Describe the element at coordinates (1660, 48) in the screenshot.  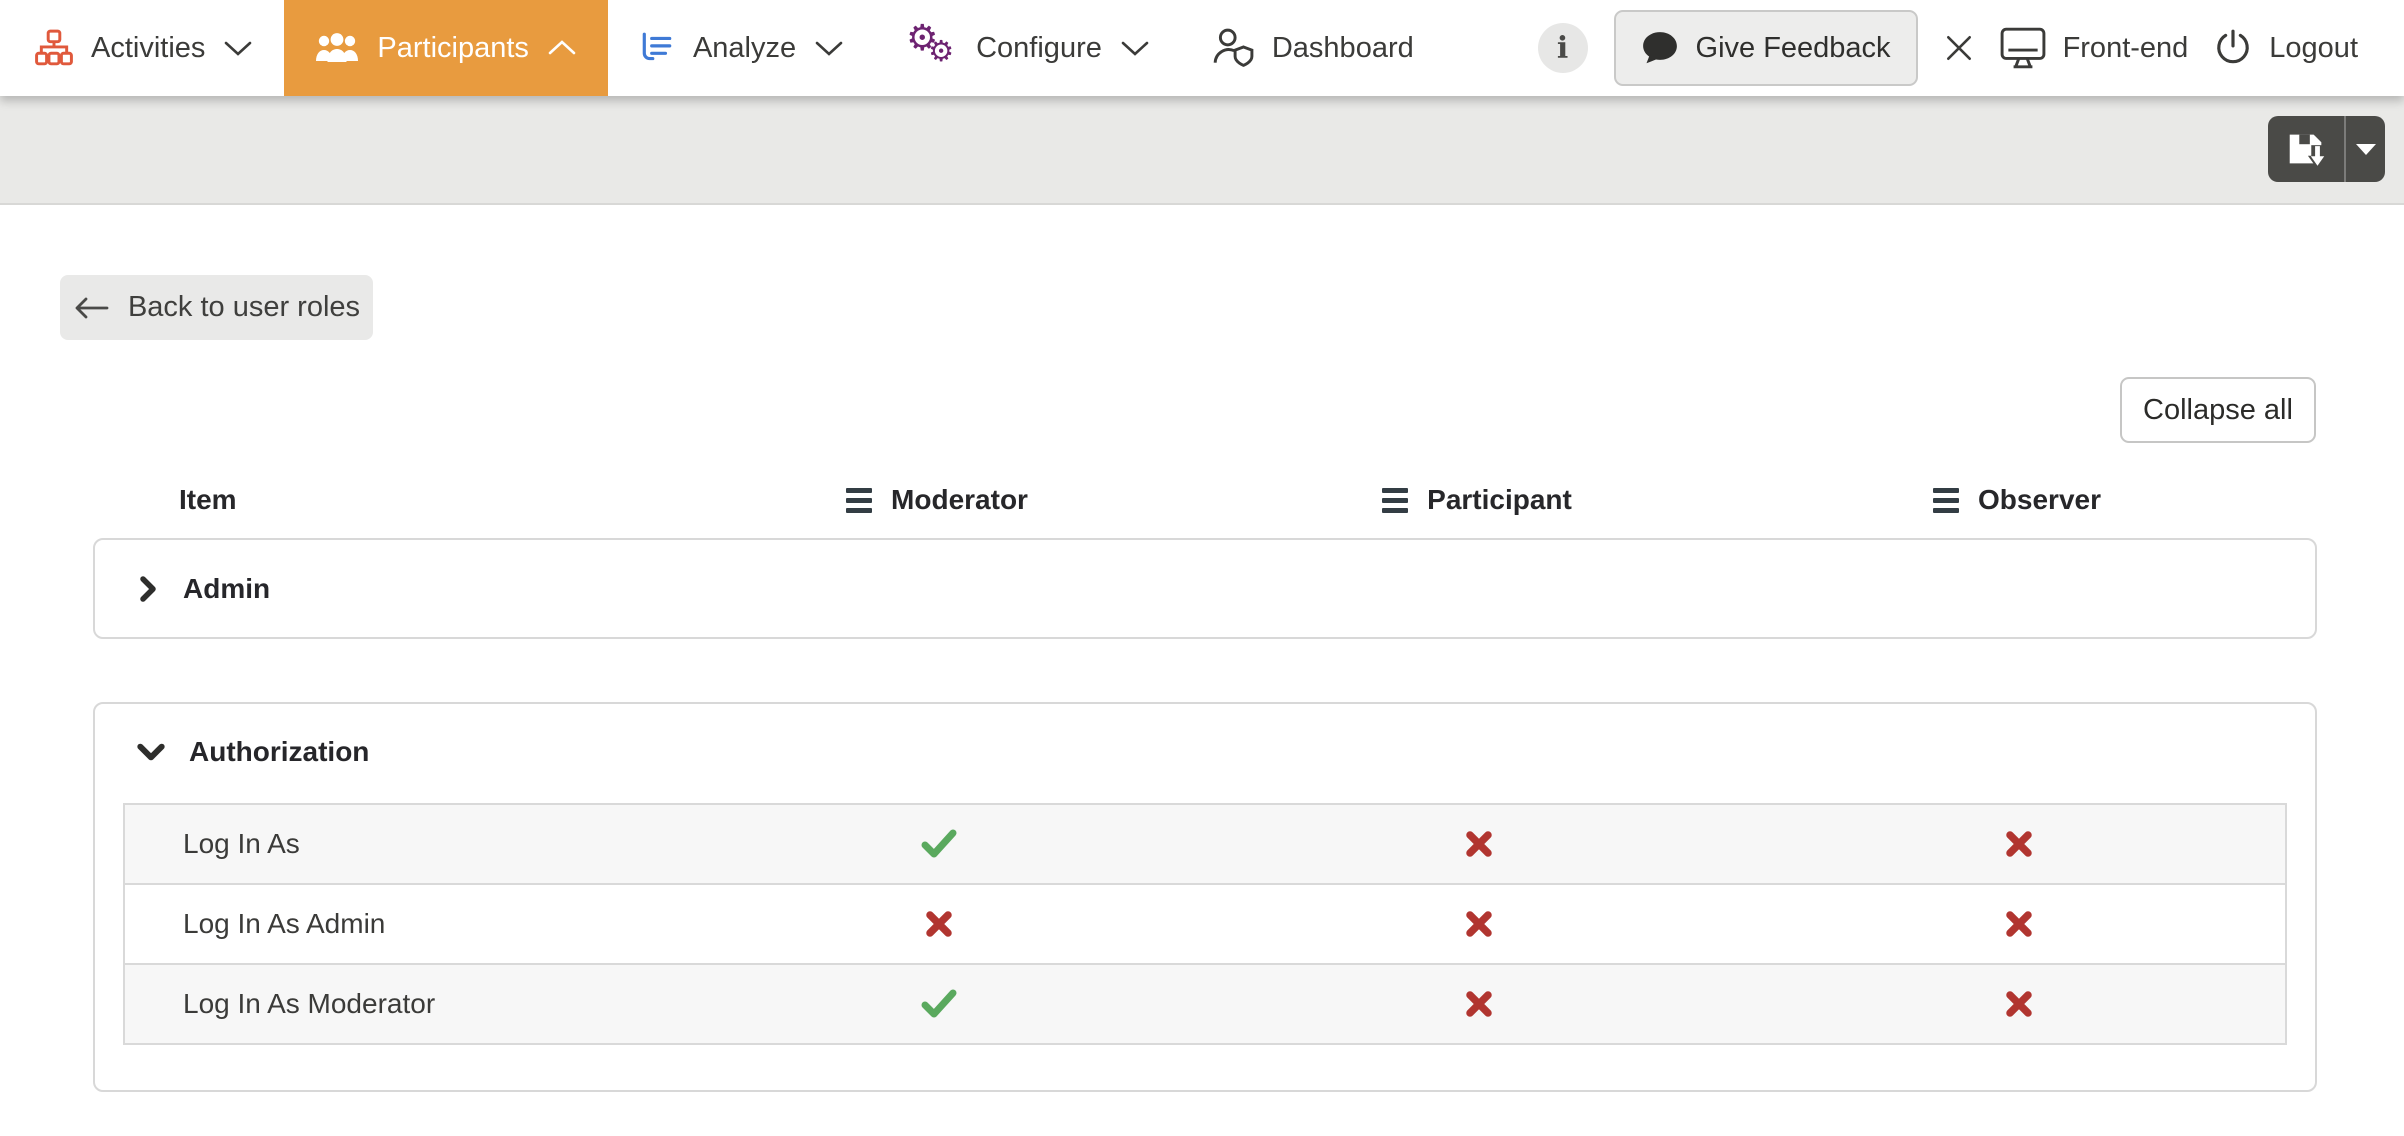
I see `speech-bubble-icon` at that location.